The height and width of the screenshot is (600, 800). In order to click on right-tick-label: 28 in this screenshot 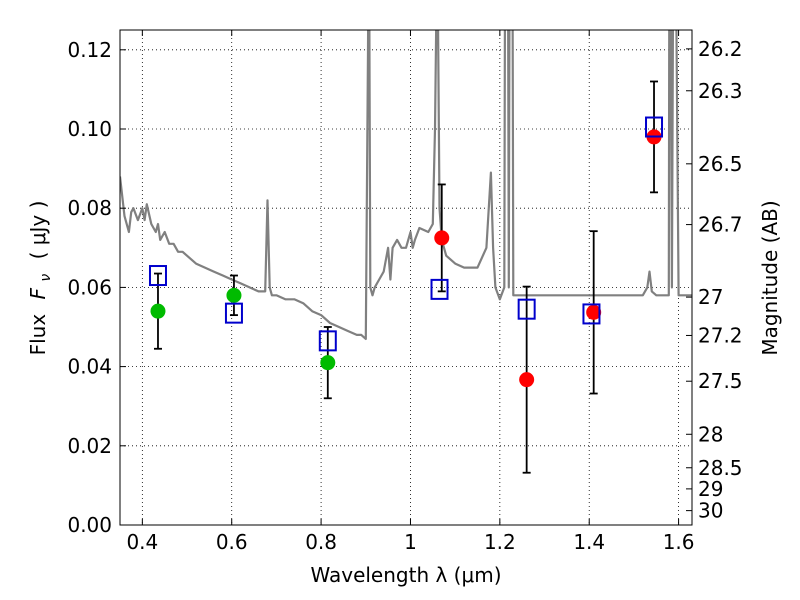, I will do `click(710, 434)`.